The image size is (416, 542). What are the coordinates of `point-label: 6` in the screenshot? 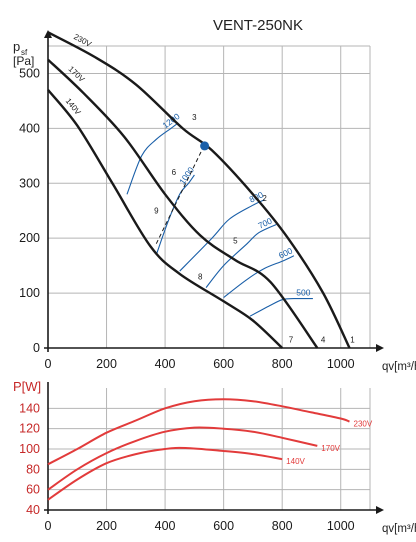 It's located at (174, 172).